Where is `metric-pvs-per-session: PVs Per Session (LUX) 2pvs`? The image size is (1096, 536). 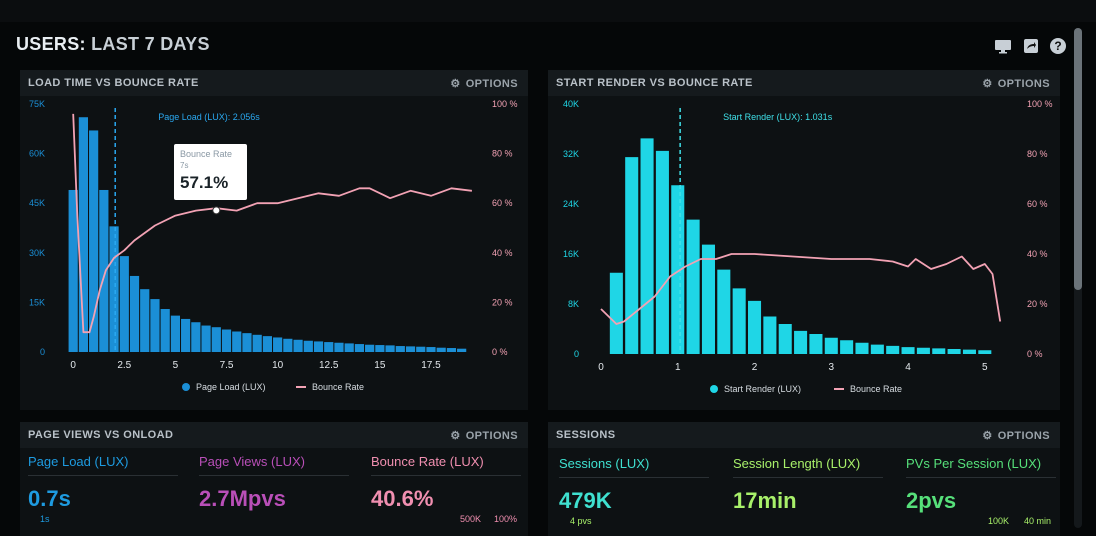 metric-pvs-per-session: PVs Per Session (LUX) 2pvs is located at coordinates (981, 485).